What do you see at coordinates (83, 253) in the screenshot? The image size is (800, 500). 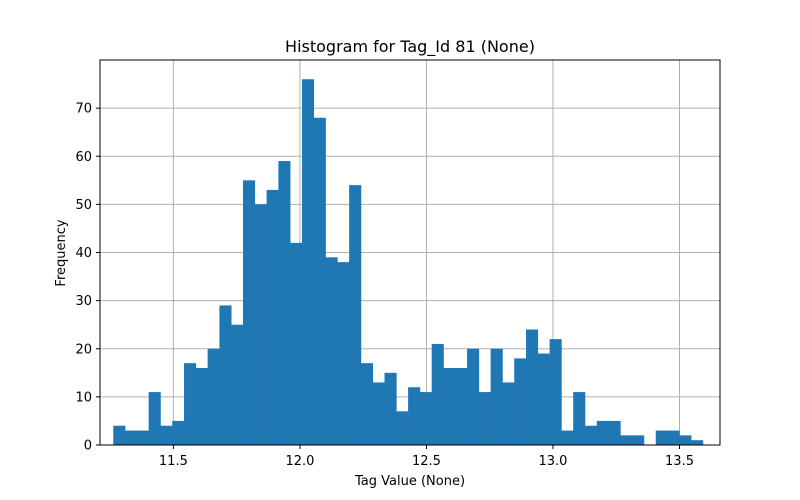 I see `y-tick-label: 40` at bounding box center [83, 253].